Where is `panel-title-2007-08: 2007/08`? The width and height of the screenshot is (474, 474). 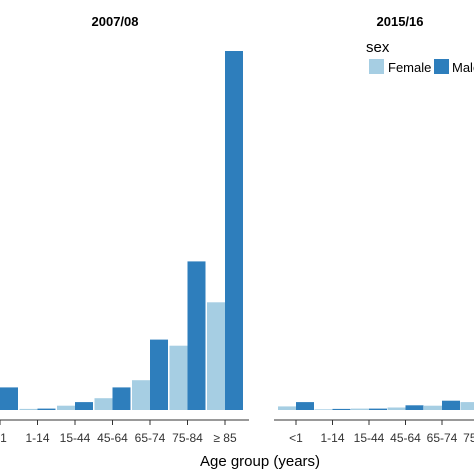
panel-title-2007-08: 2007/08 is located at coordinates (115, 21).